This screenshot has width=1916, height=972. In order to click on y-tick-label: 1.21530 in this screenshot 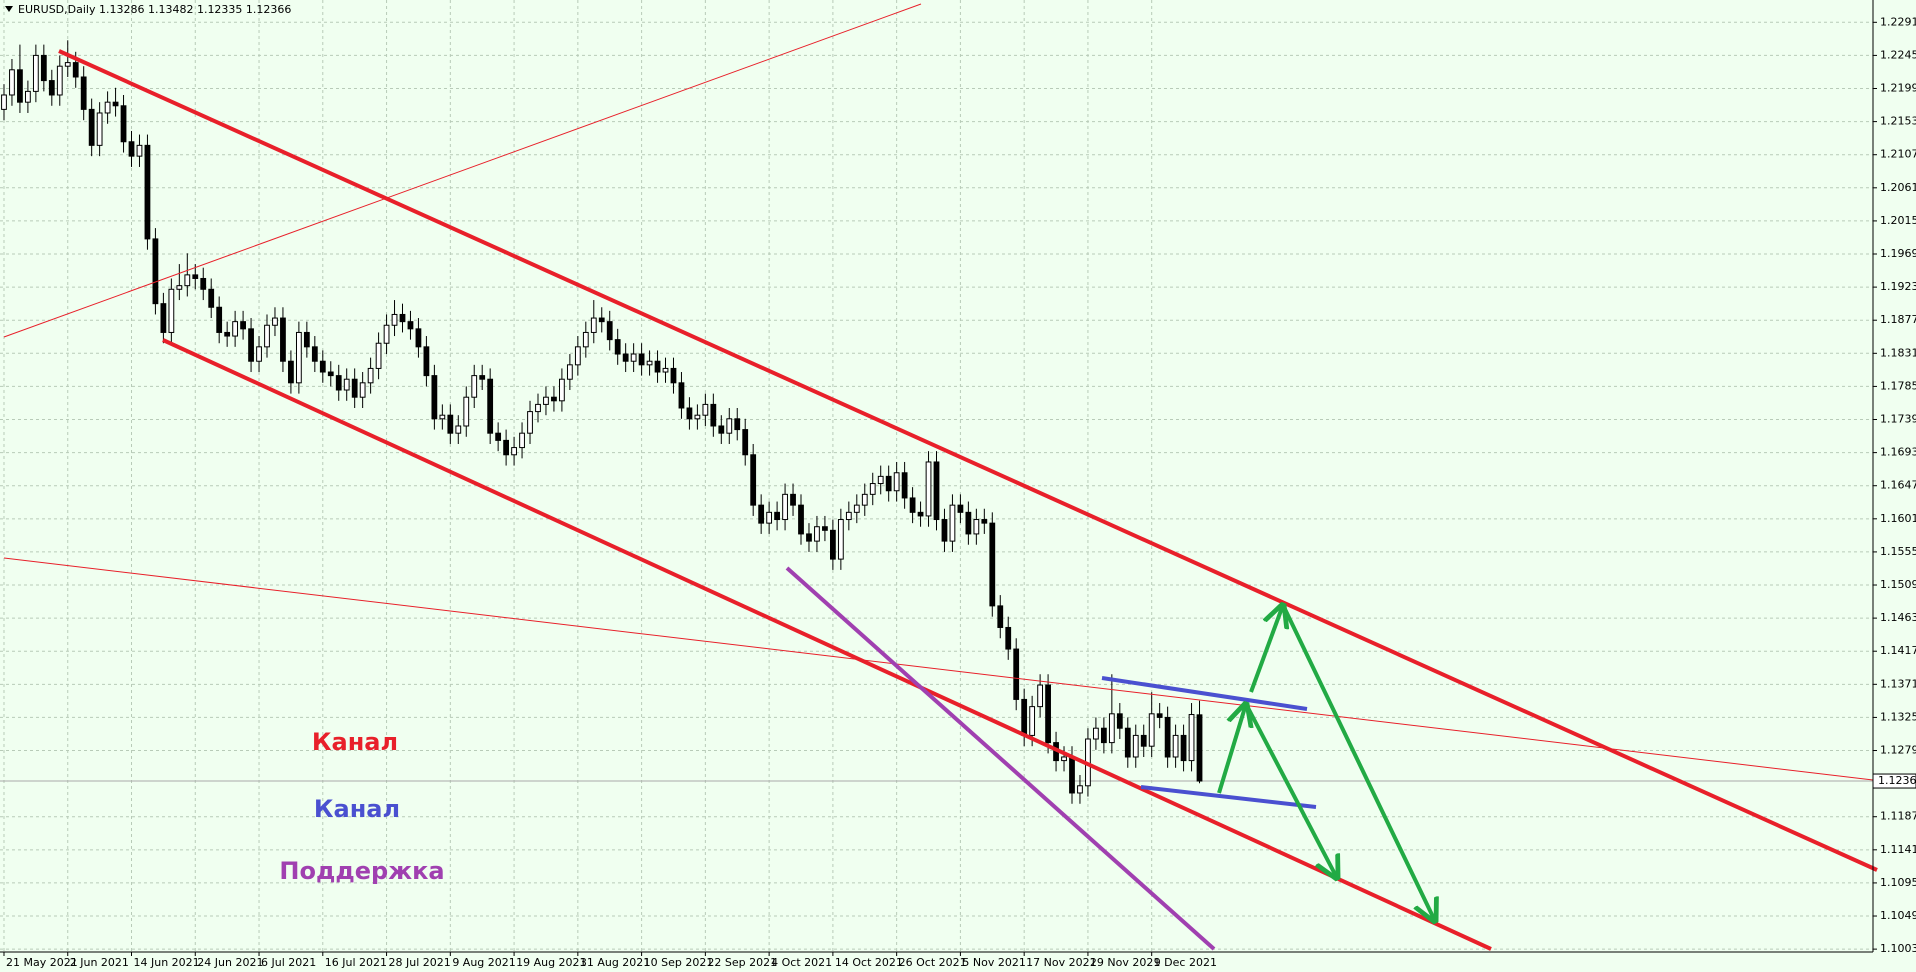, I will do `click(1898, 121)`.